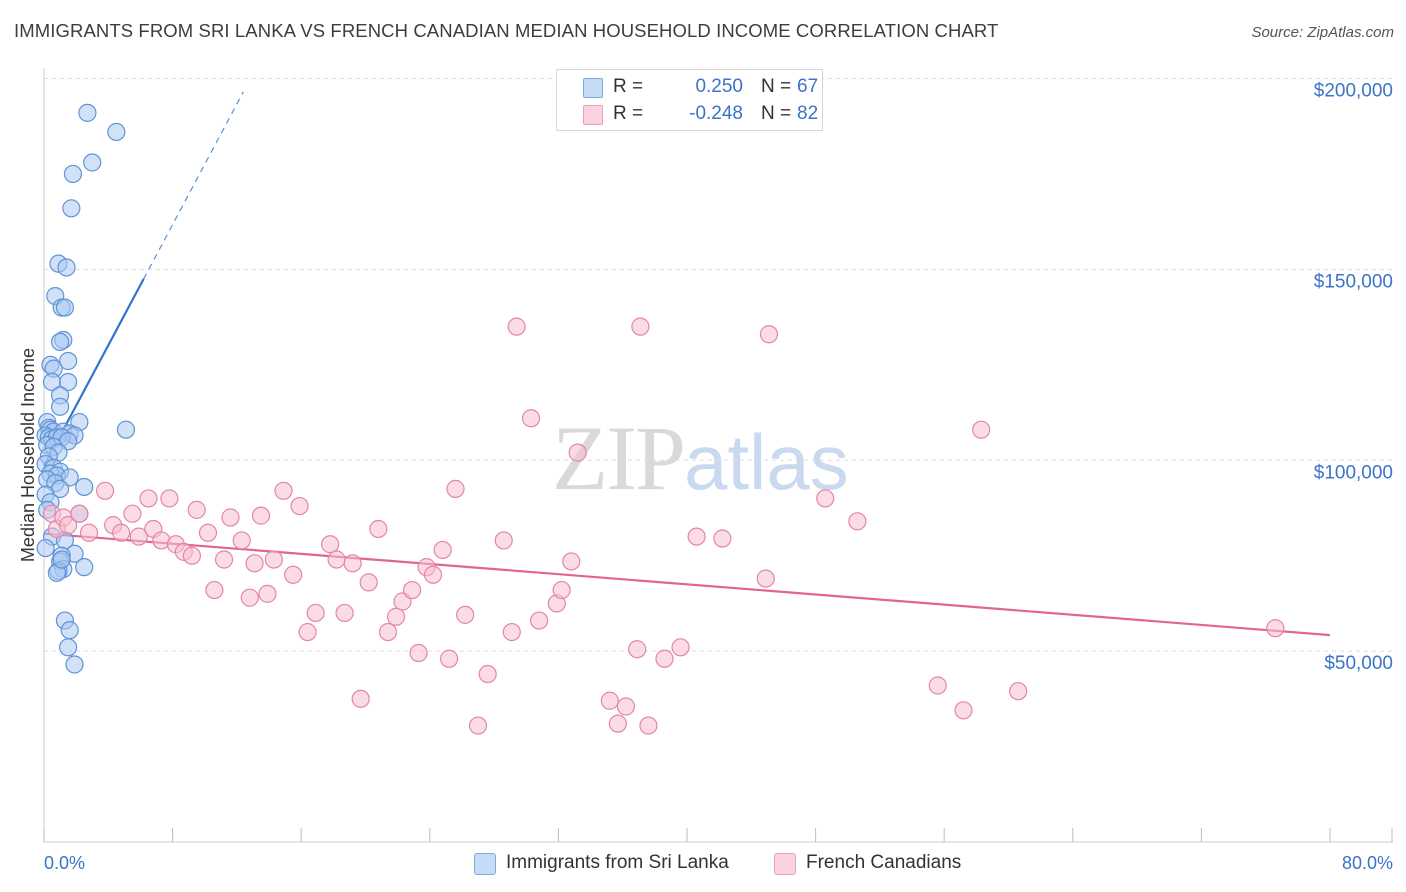  Describe the element at coordinates (617, 862) in the screenshot. I see `series-legend-label: Immigrants from Sri Lanka` at that location.